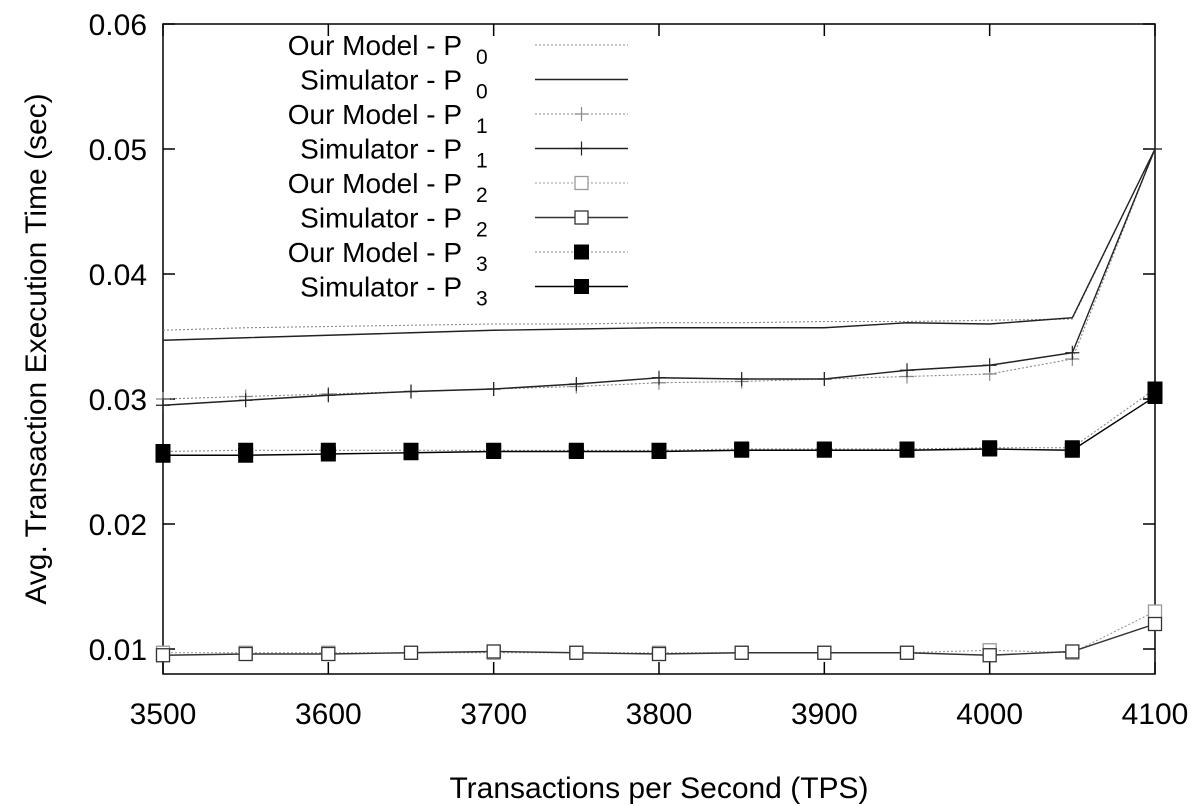 The image size is (1198, 806). What do you see at coordinates (375, 183) in the screenshot?
I see `legend-label-4: Our Model - P` at bounding box center [375, 183].